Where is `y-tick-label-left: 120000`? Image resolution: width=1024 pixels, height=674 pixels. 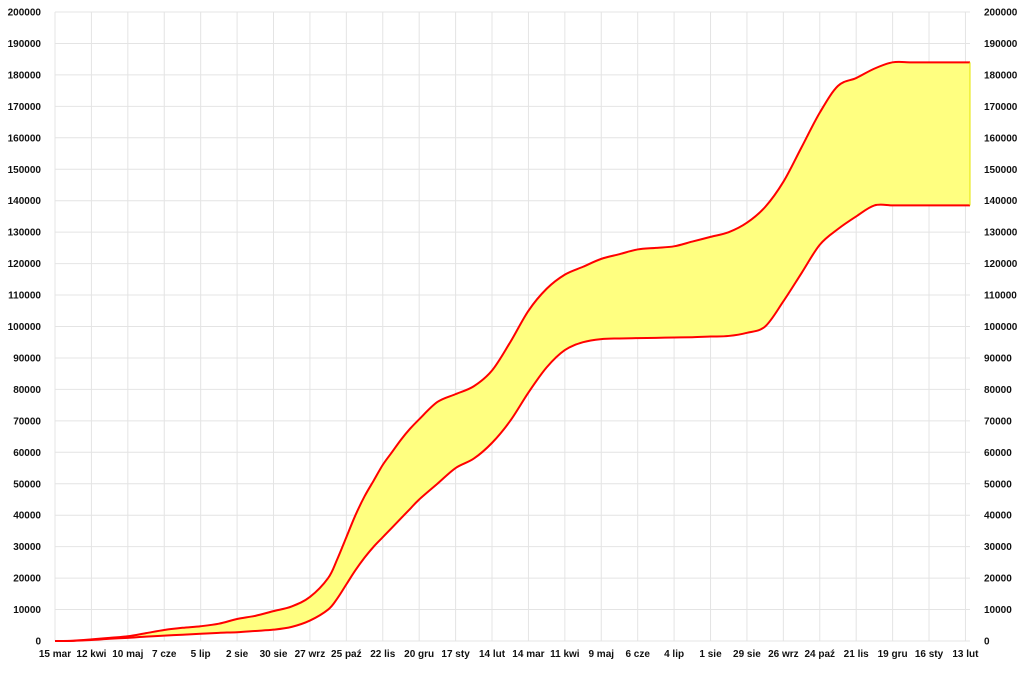
y-tick-label-left: 120000 is located at coordinates (25, 264).